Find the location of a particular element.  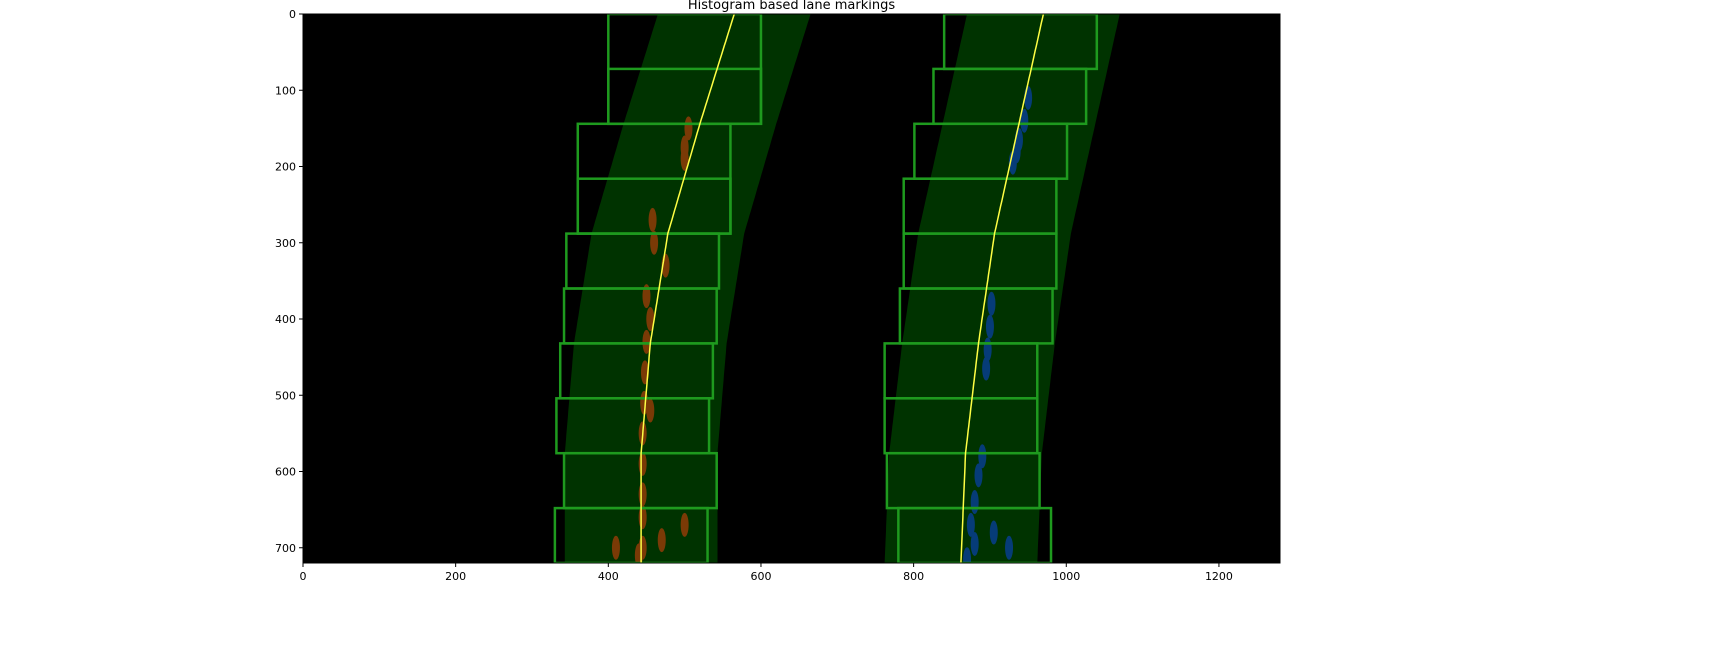

y-tick-label: 0 is located at coordinates (292, 14).